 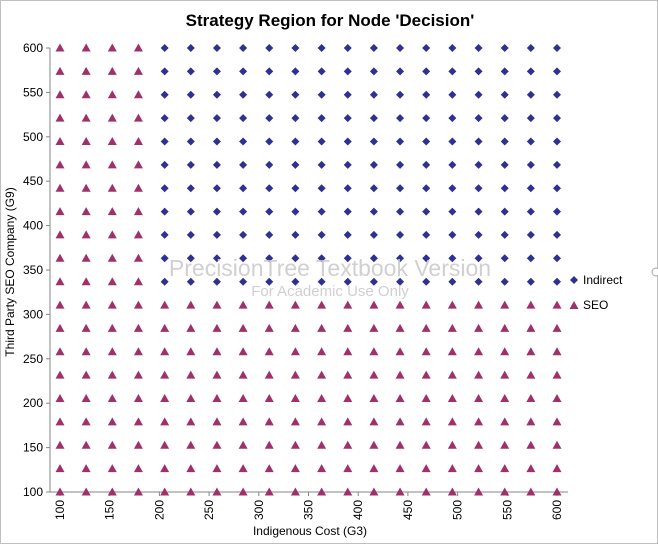 What do you see at coordinates (33, 92) in the screenshot?
I see `y-tick-label: 550` at bounding box center [33, 92].